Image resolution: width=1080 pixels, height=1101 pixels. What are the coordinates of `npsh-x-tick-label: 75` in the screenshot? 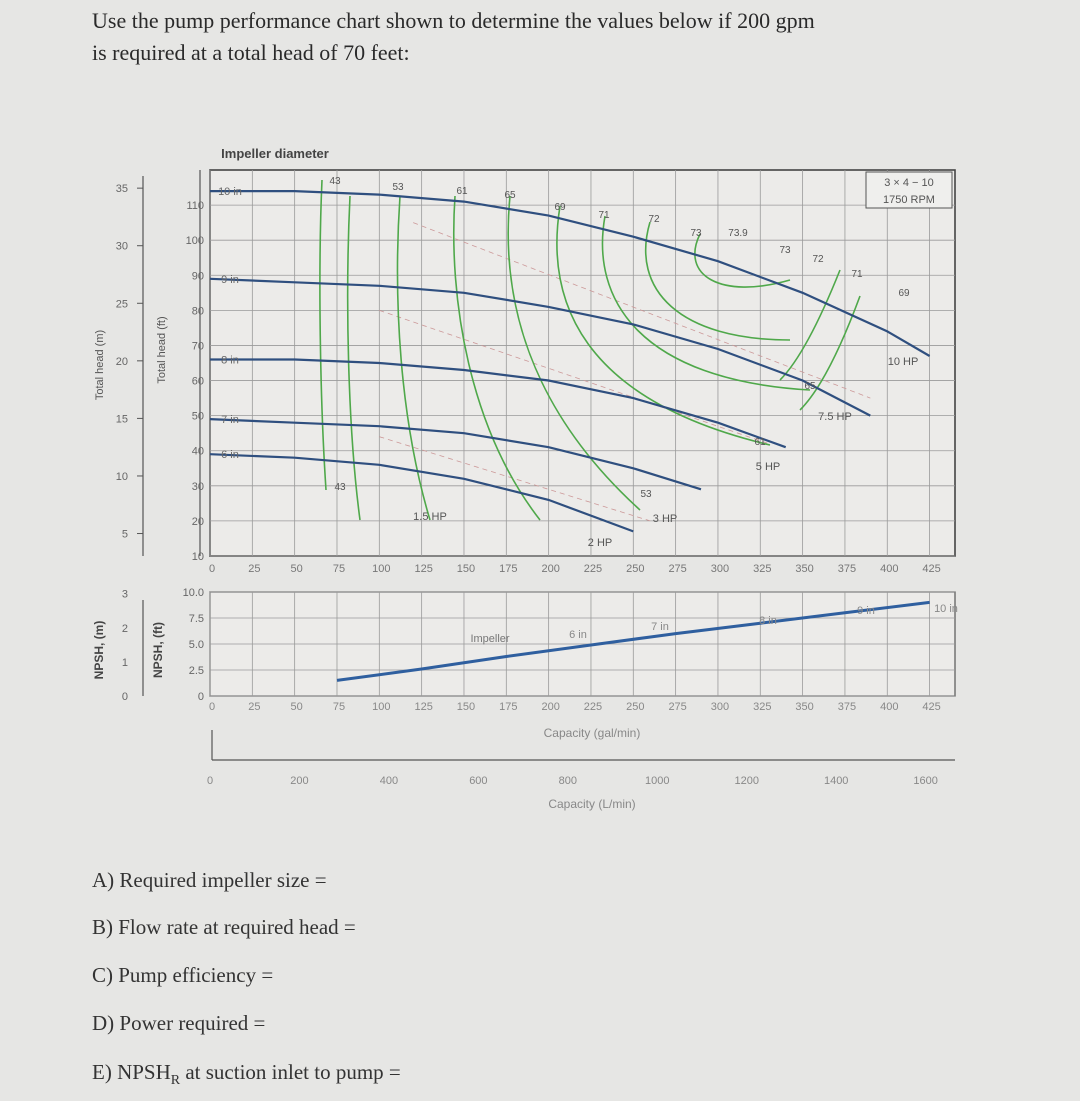 It's located at (339, 707).